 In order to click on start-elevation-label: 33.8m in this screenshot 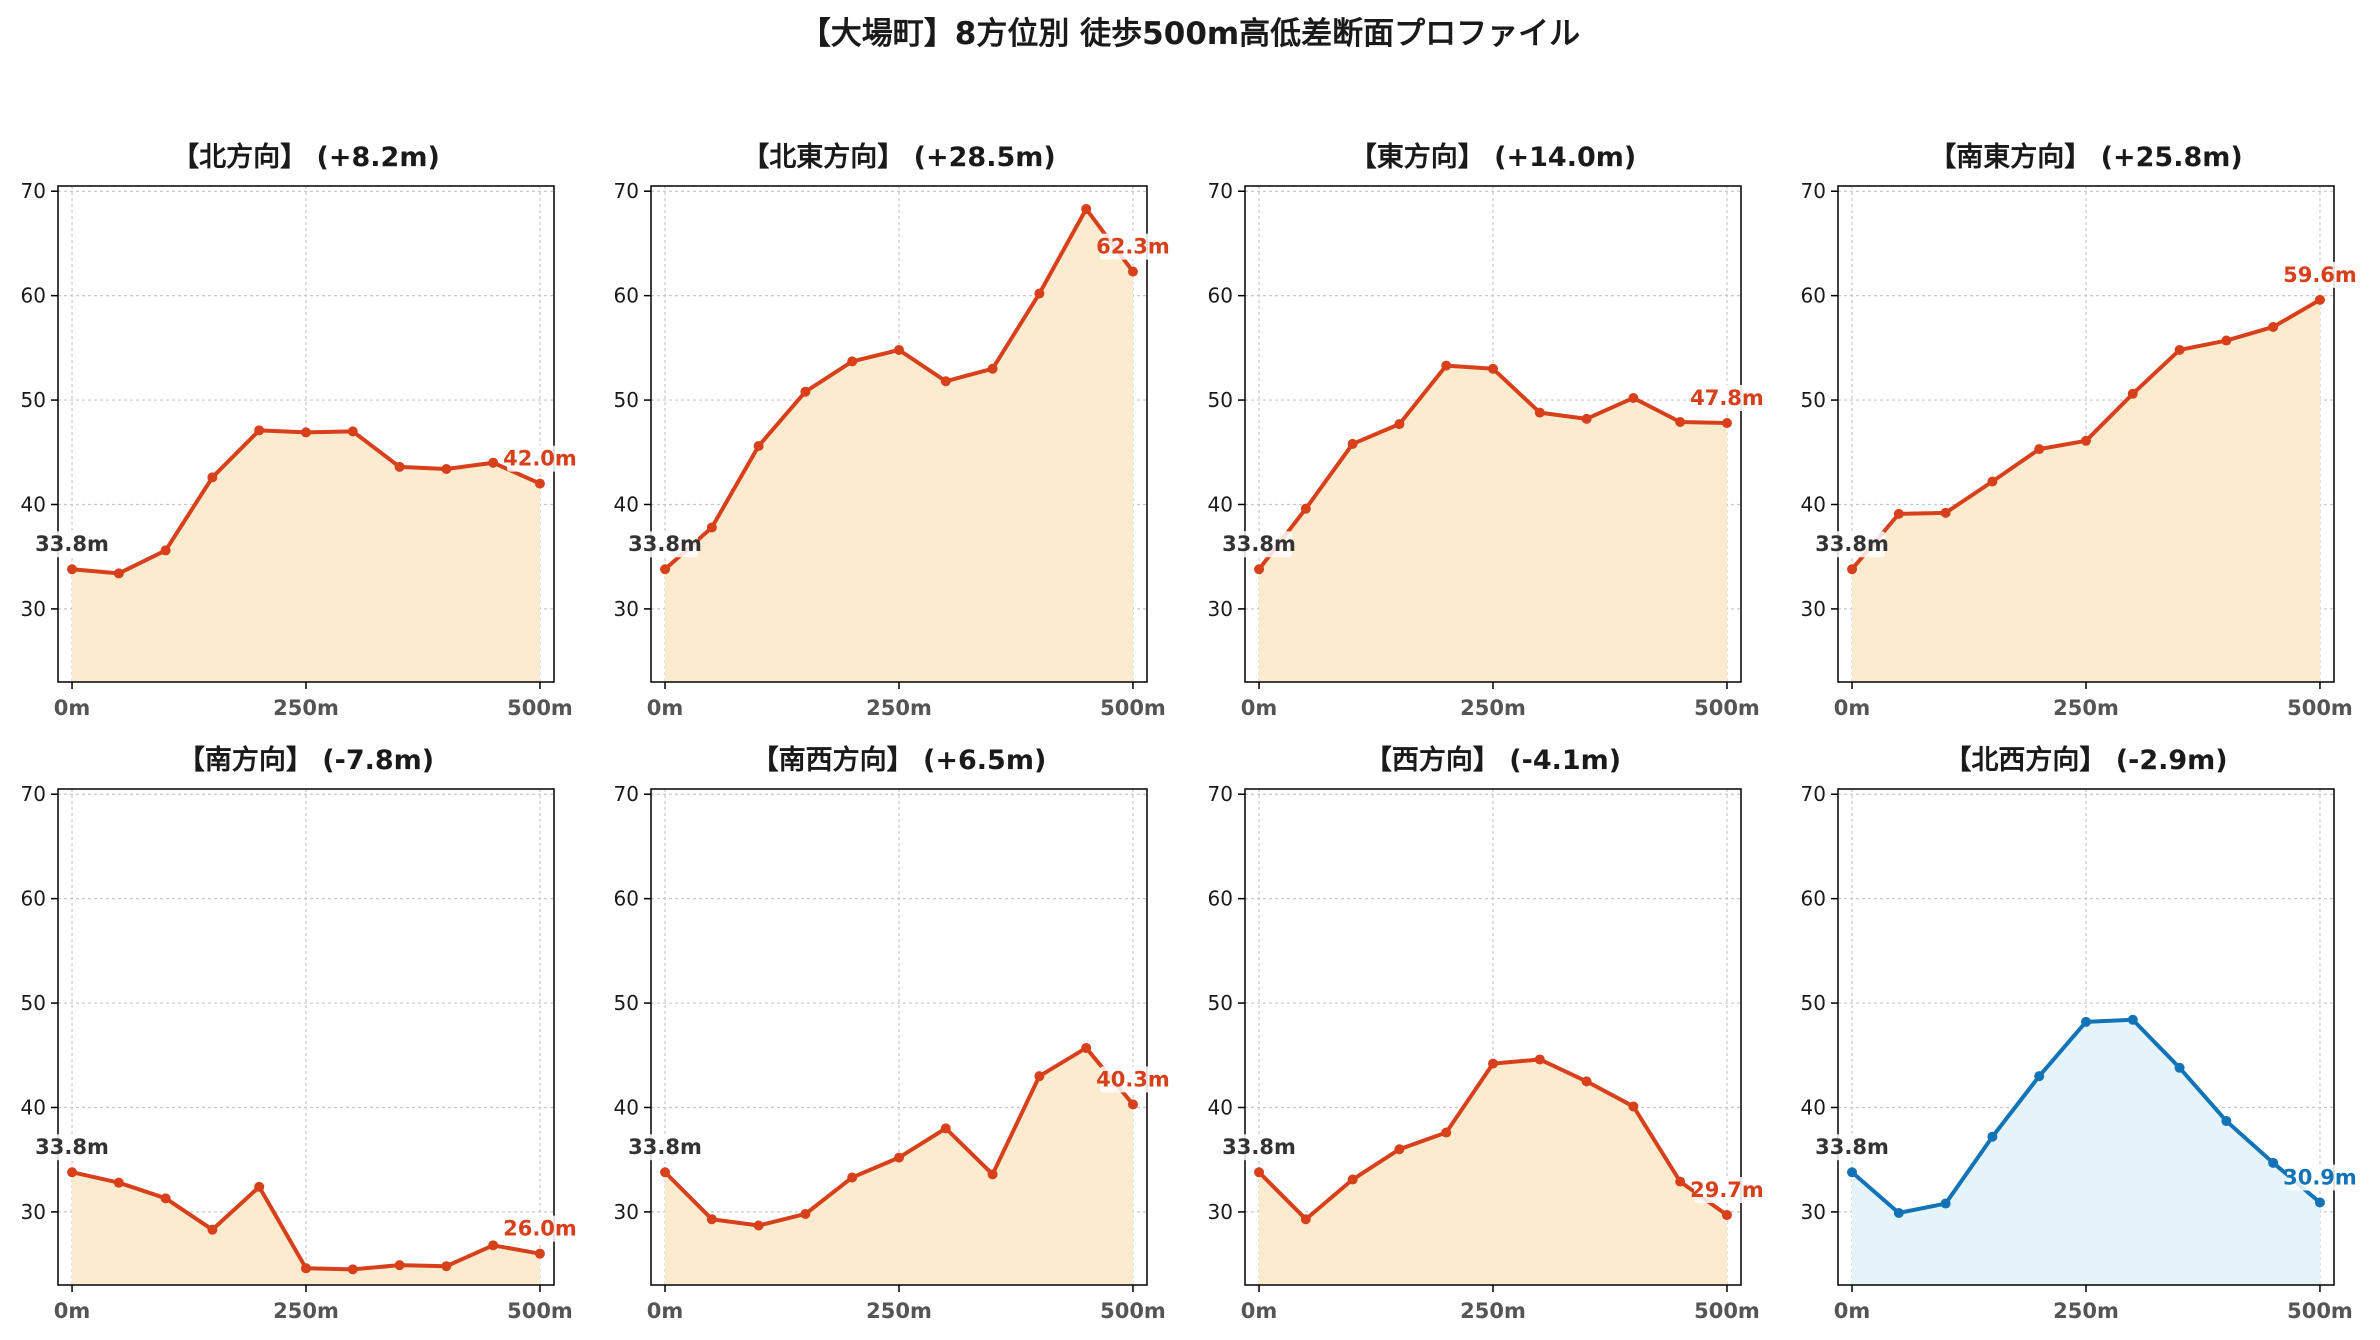, I will do `click(665, 544)`.